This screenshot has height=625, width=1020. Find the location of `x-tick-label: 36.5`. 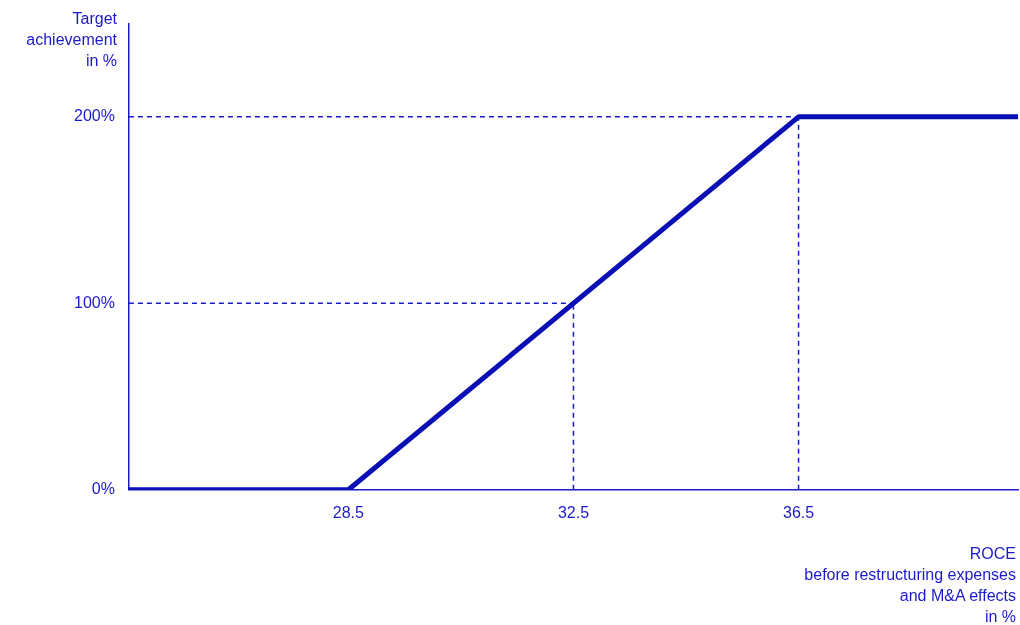

x-tick-label: 36.5 is located at coordinates (798, 512).